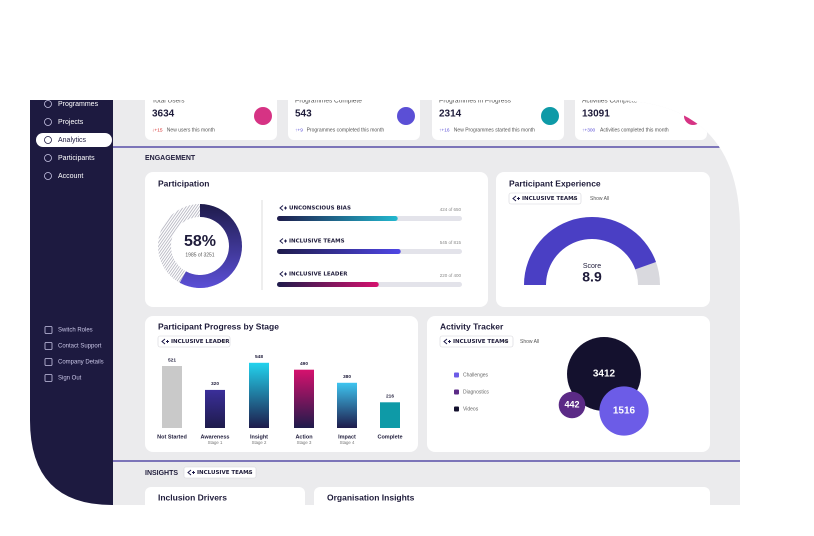  What do you see at coordinates (259, 357) in the screenshot?
I see `value-label: 548` at bounding box center [259, 357].